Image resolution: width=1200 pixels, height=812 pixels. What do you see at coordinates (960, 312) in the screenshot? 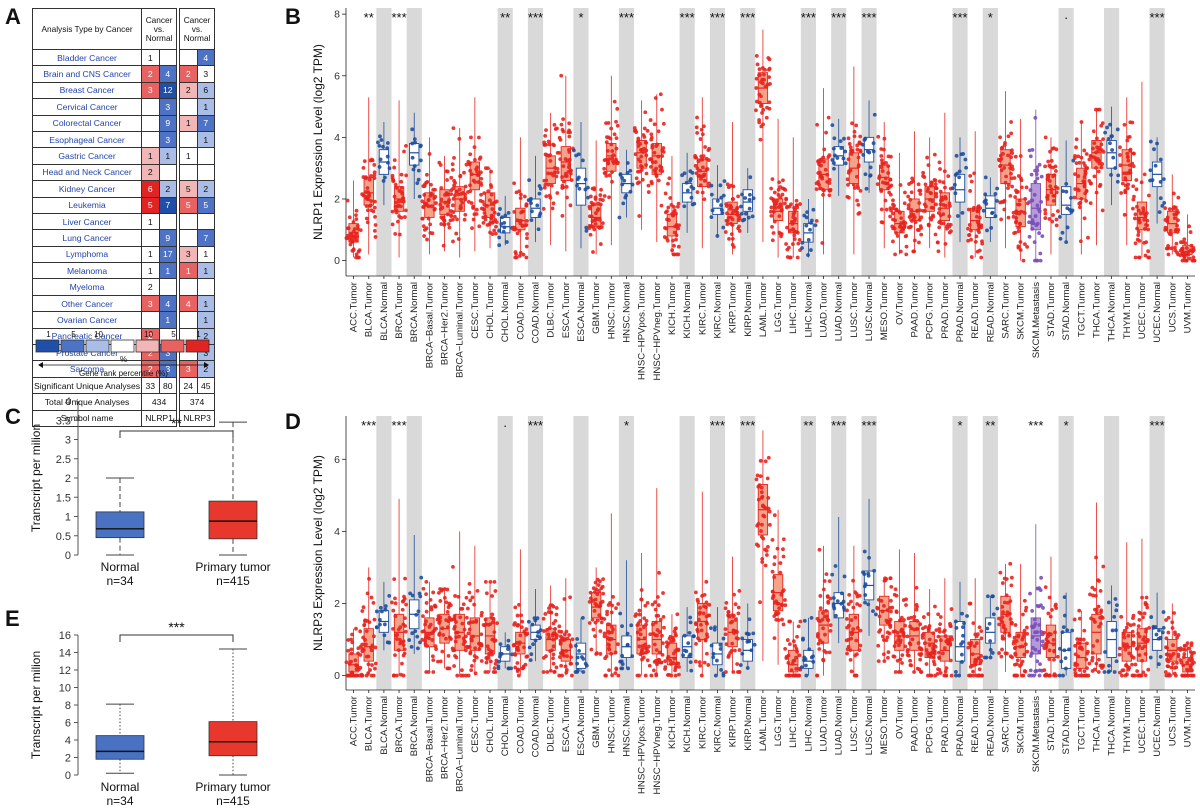
I see `x-tick-label: PRAD.Normal` at bounding box center [960, 312].